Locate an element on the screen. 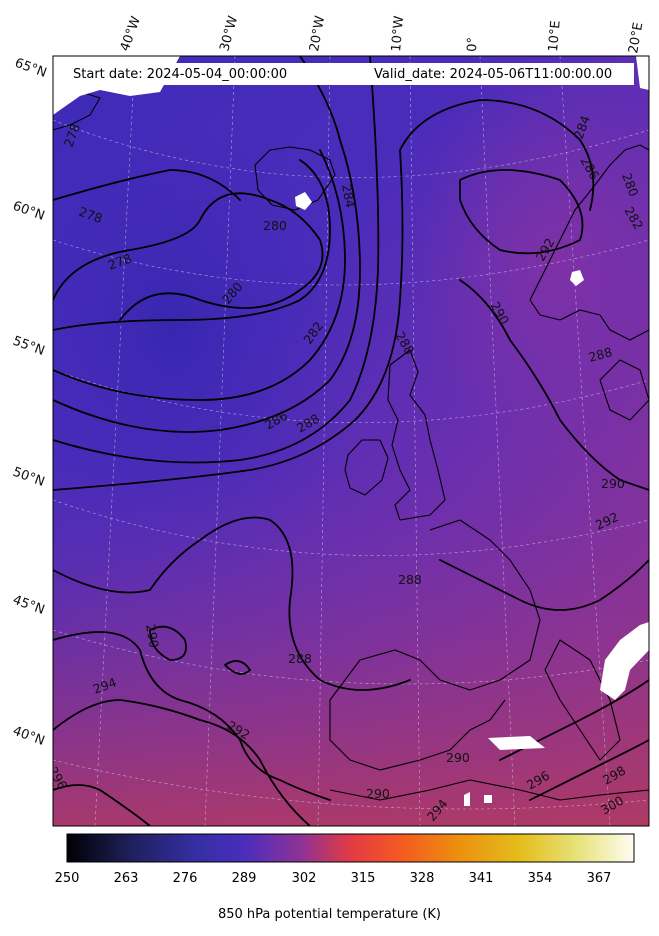 This screenshot has height=936, width=659. lon-label: 30°W is located at coordinates (229, 33).